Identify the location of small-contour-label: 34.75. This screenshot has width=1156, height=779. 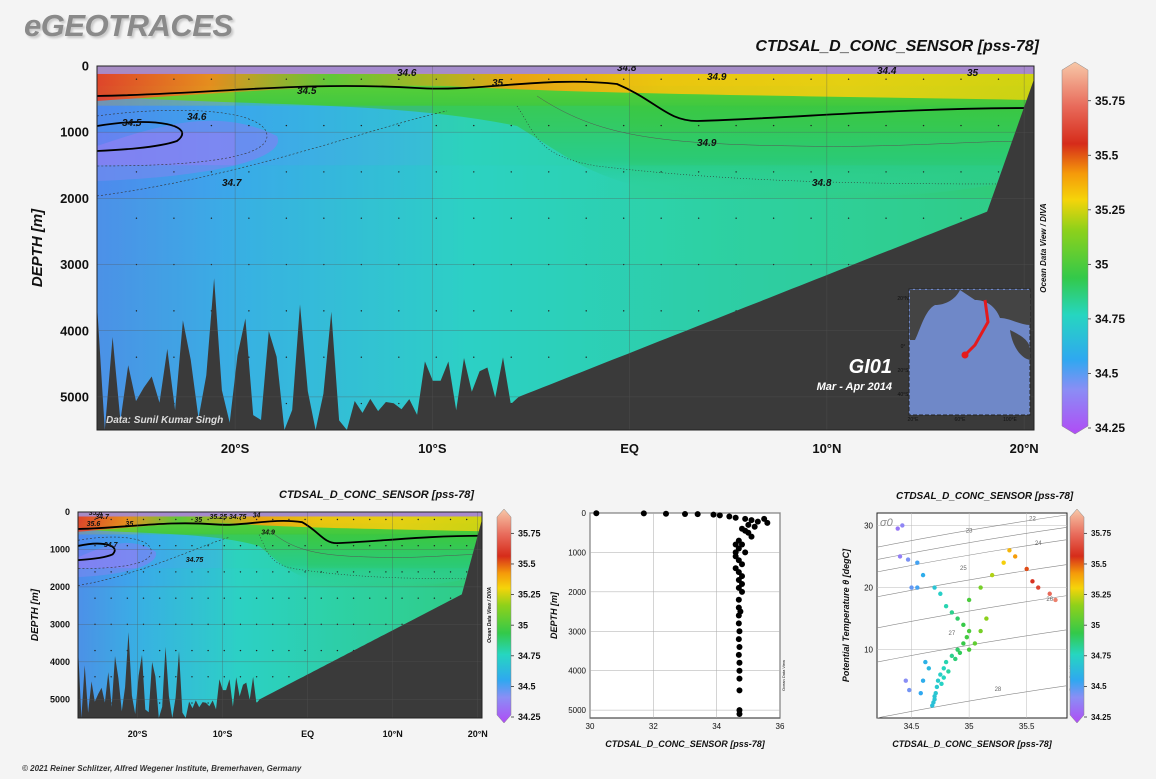
(195, 560).